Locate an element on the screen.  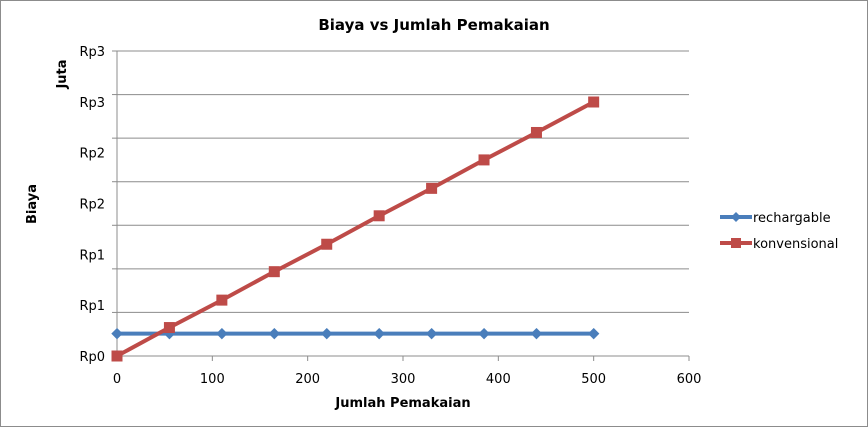
x-tick-label-0: 0 is located at coordinates (117, 379).